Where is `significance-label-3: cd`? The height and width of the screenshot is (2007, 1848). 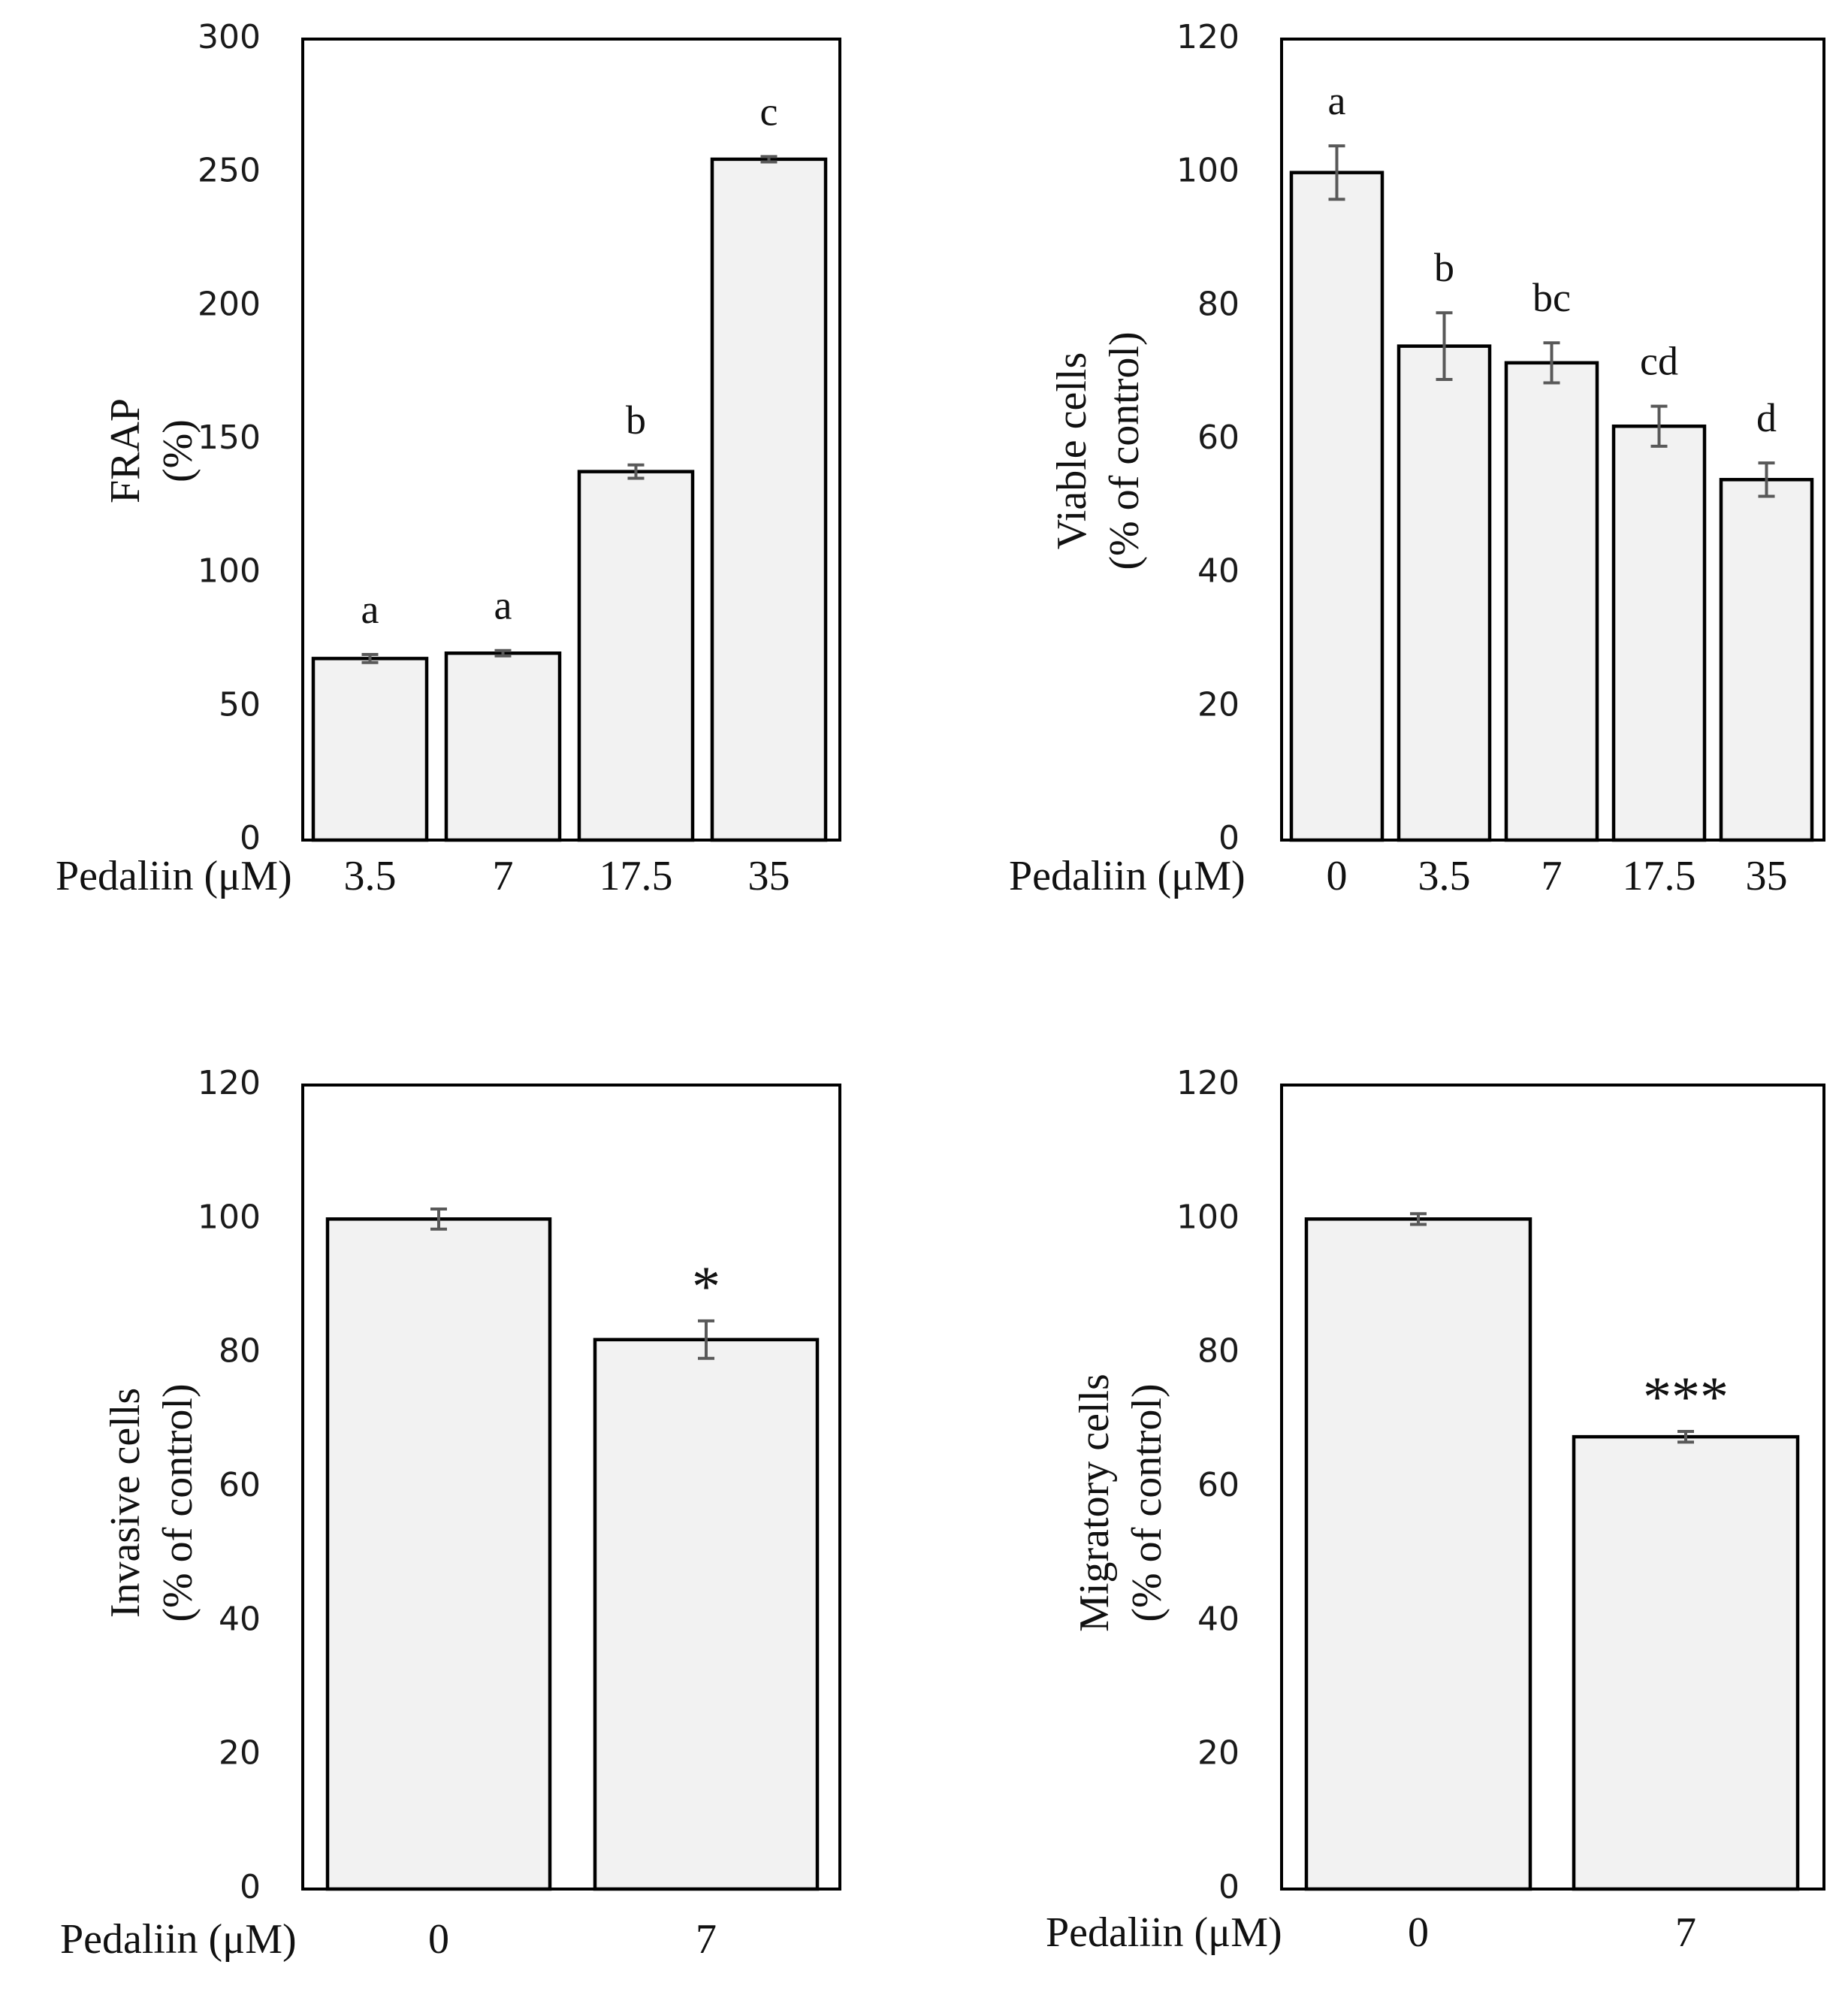
significance-label-3: cd is located at coordinates (1659, 361).